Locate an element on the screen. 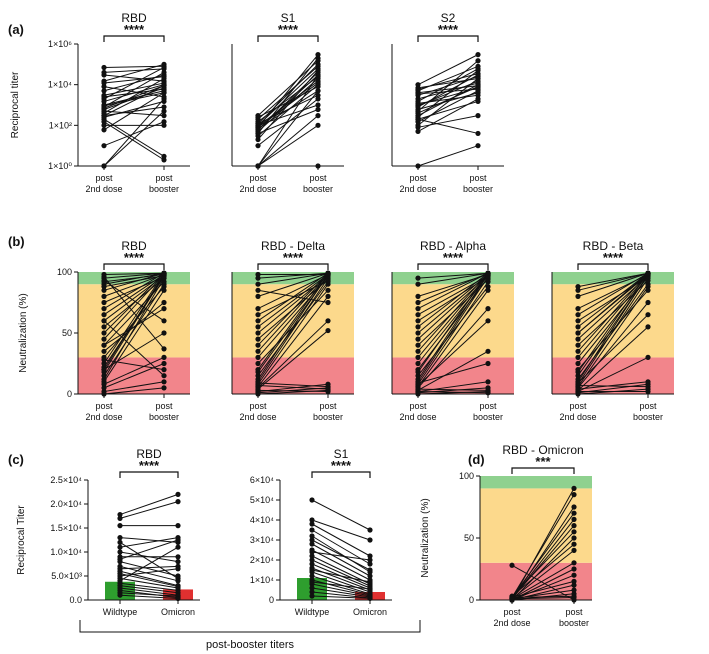  x-tick-label: Omicron is located at coordinates (370, 612).